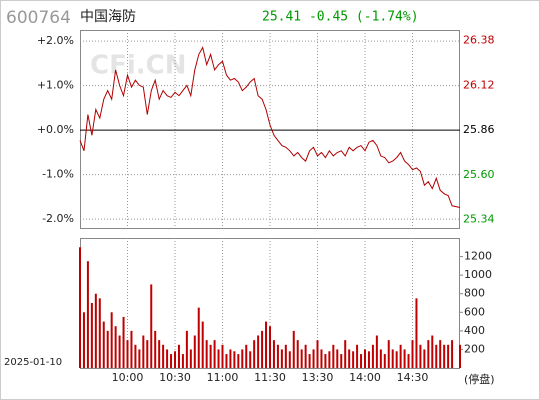  What do you see at coordinates (223, 377) in the screenshot?
I see `x-tick-label: 11:00` at bounding box center [223, 377].